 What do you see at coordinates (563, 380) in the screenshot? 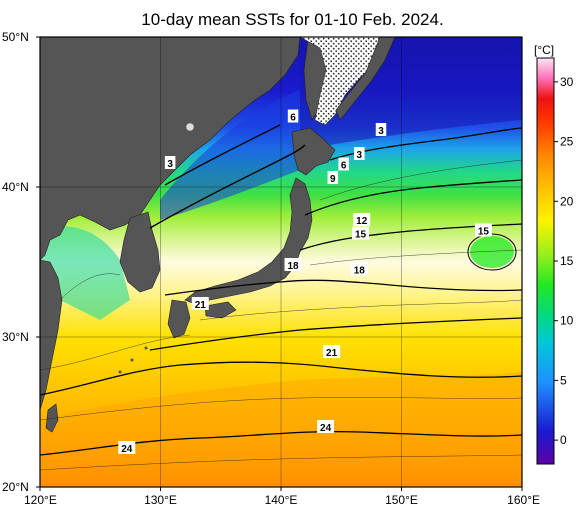
I see `colorbar-tick-label: 5` at bounding box center [563, 380].